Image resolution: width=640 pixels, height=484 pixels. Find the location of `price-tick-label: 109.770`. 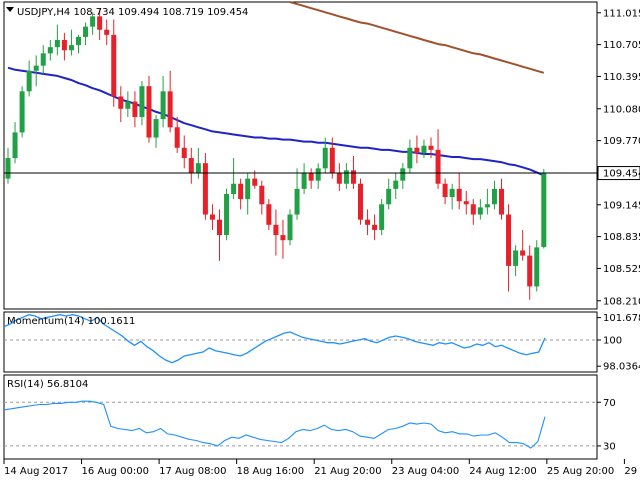

price-tick-label: 109.770 is located at coordinates (621, 141).